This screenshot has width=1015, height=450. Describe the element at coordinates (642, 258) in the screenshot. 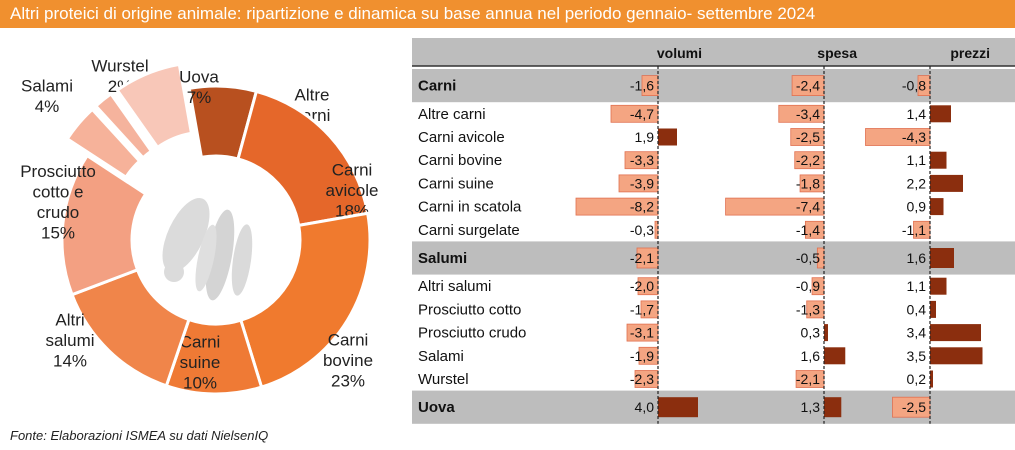

I see `value-label-salumi-volumi: -2,1` at that location.